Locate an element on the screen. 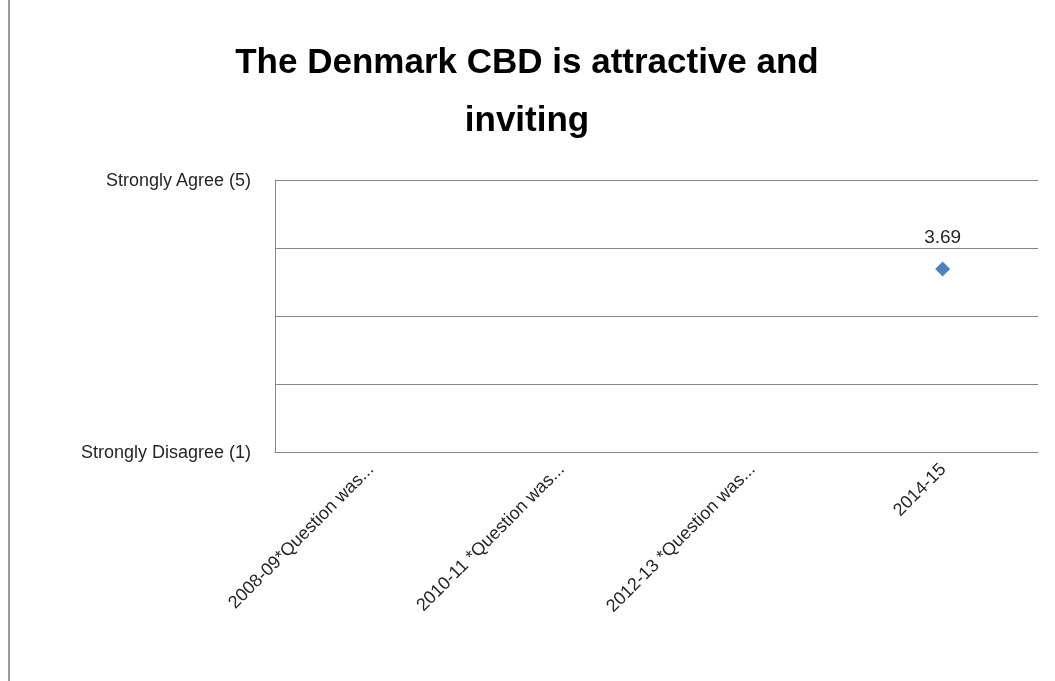  y-tick-label: Strongly Disagree (1) is located at coordinates (165, 452).